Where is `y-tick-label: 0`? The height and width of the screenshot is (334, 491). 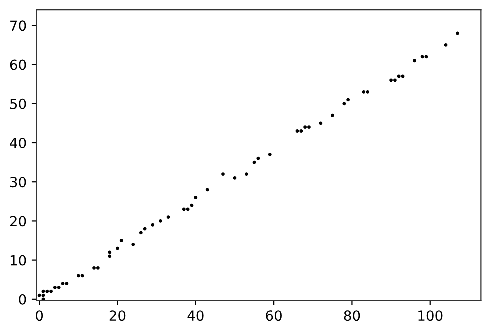
y-tick-label: 0 is located at coordinates (22, 299).